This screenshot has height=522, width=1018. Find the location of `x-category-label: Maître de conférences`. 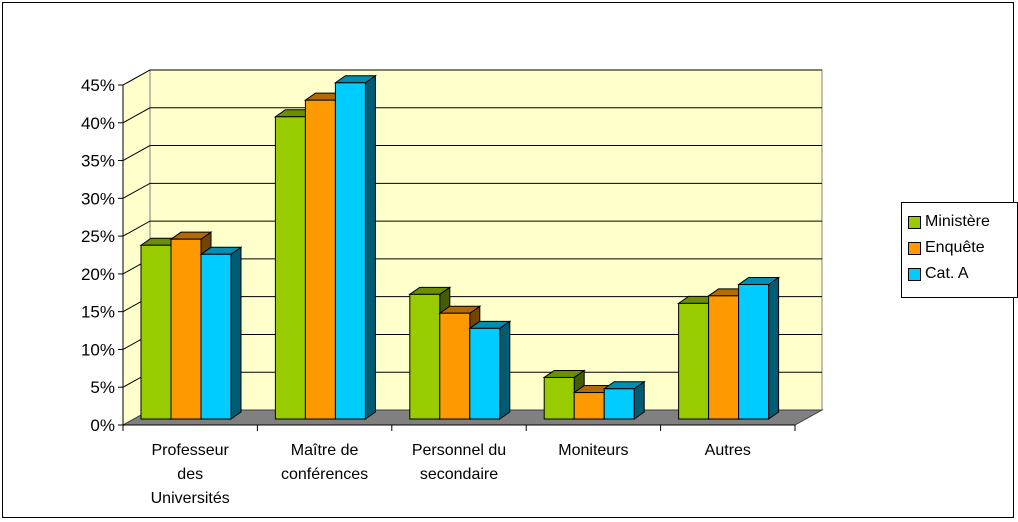

x-category-label: Maître de conférences is located at coordinates (324, 462).